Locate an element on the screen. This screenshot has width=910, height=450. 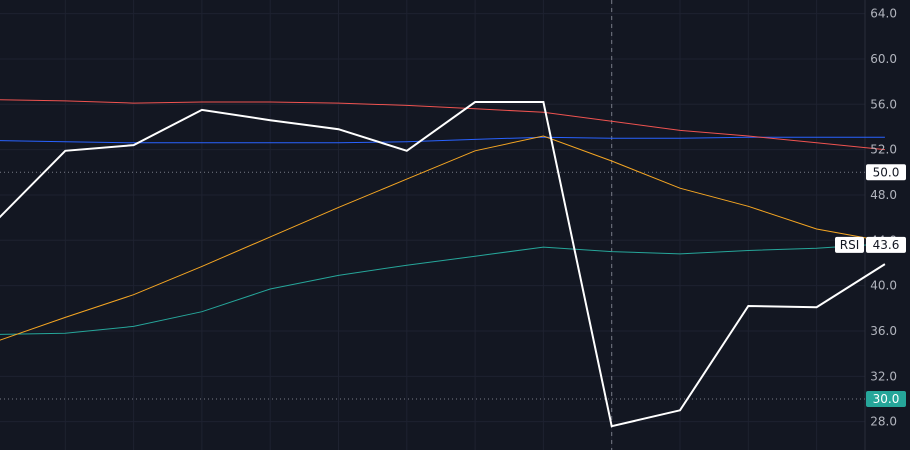
lower-level-tag-bg is located at coordinates (886, 398).